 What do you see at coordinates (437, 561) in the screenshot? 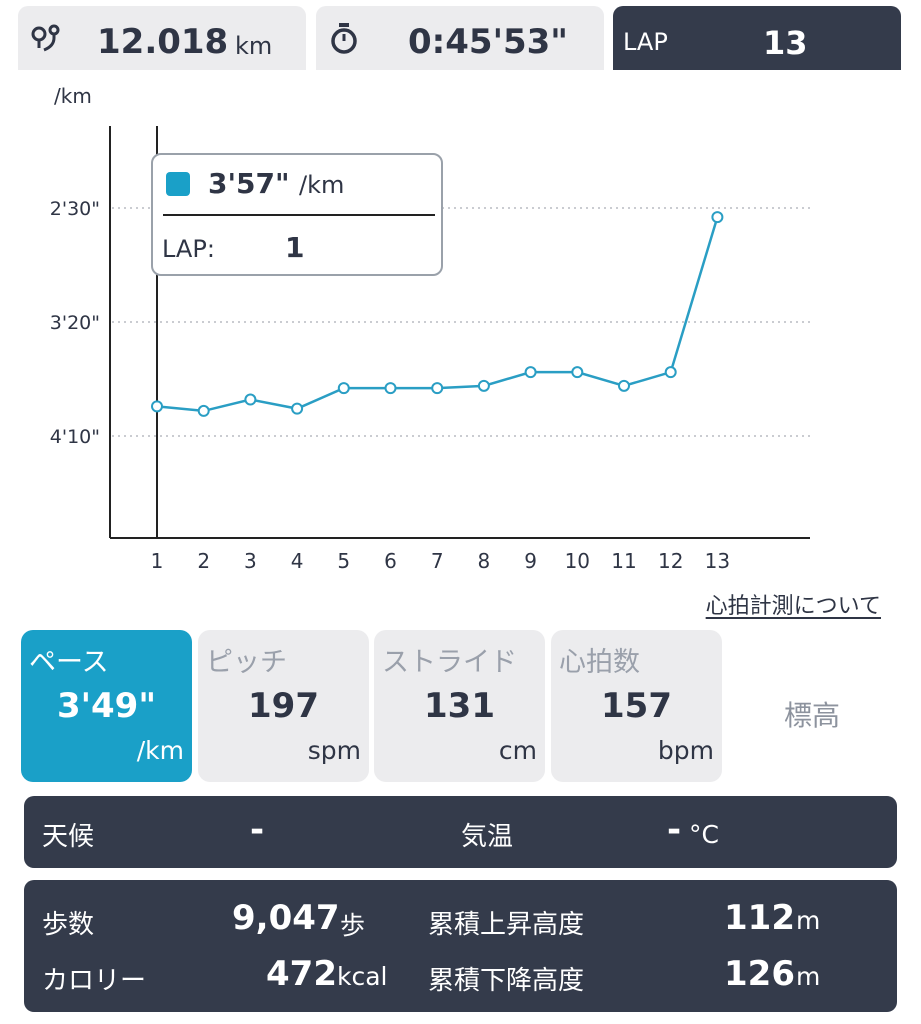
I see `x-tick-label: 7` at bounding box center [437, 561].